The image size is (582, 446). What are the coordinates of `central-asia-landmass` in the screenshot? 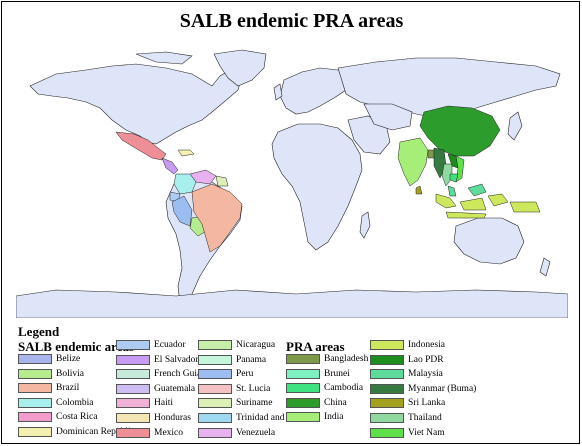 It's located at (388, 117).